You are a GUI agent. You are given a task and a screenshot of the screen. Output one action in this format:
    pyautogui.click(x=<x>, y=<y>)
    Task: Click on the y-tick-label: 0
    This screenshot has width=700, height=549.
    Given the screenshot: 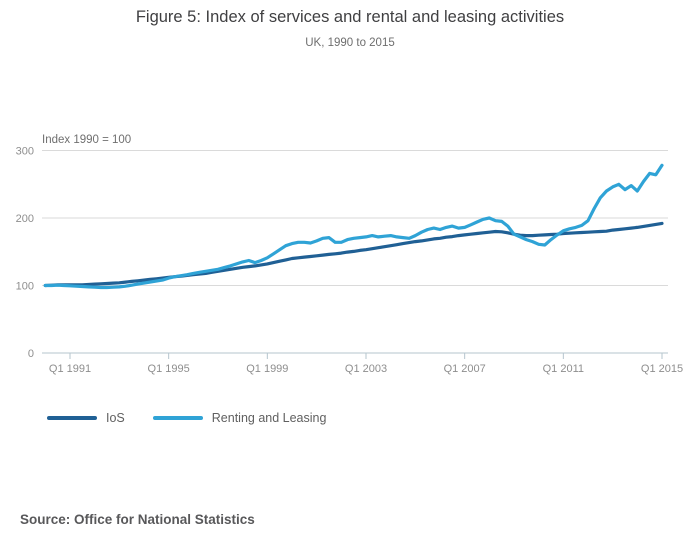 What is the action you would take?
    pyautogui.click(x=31, y=354)
    